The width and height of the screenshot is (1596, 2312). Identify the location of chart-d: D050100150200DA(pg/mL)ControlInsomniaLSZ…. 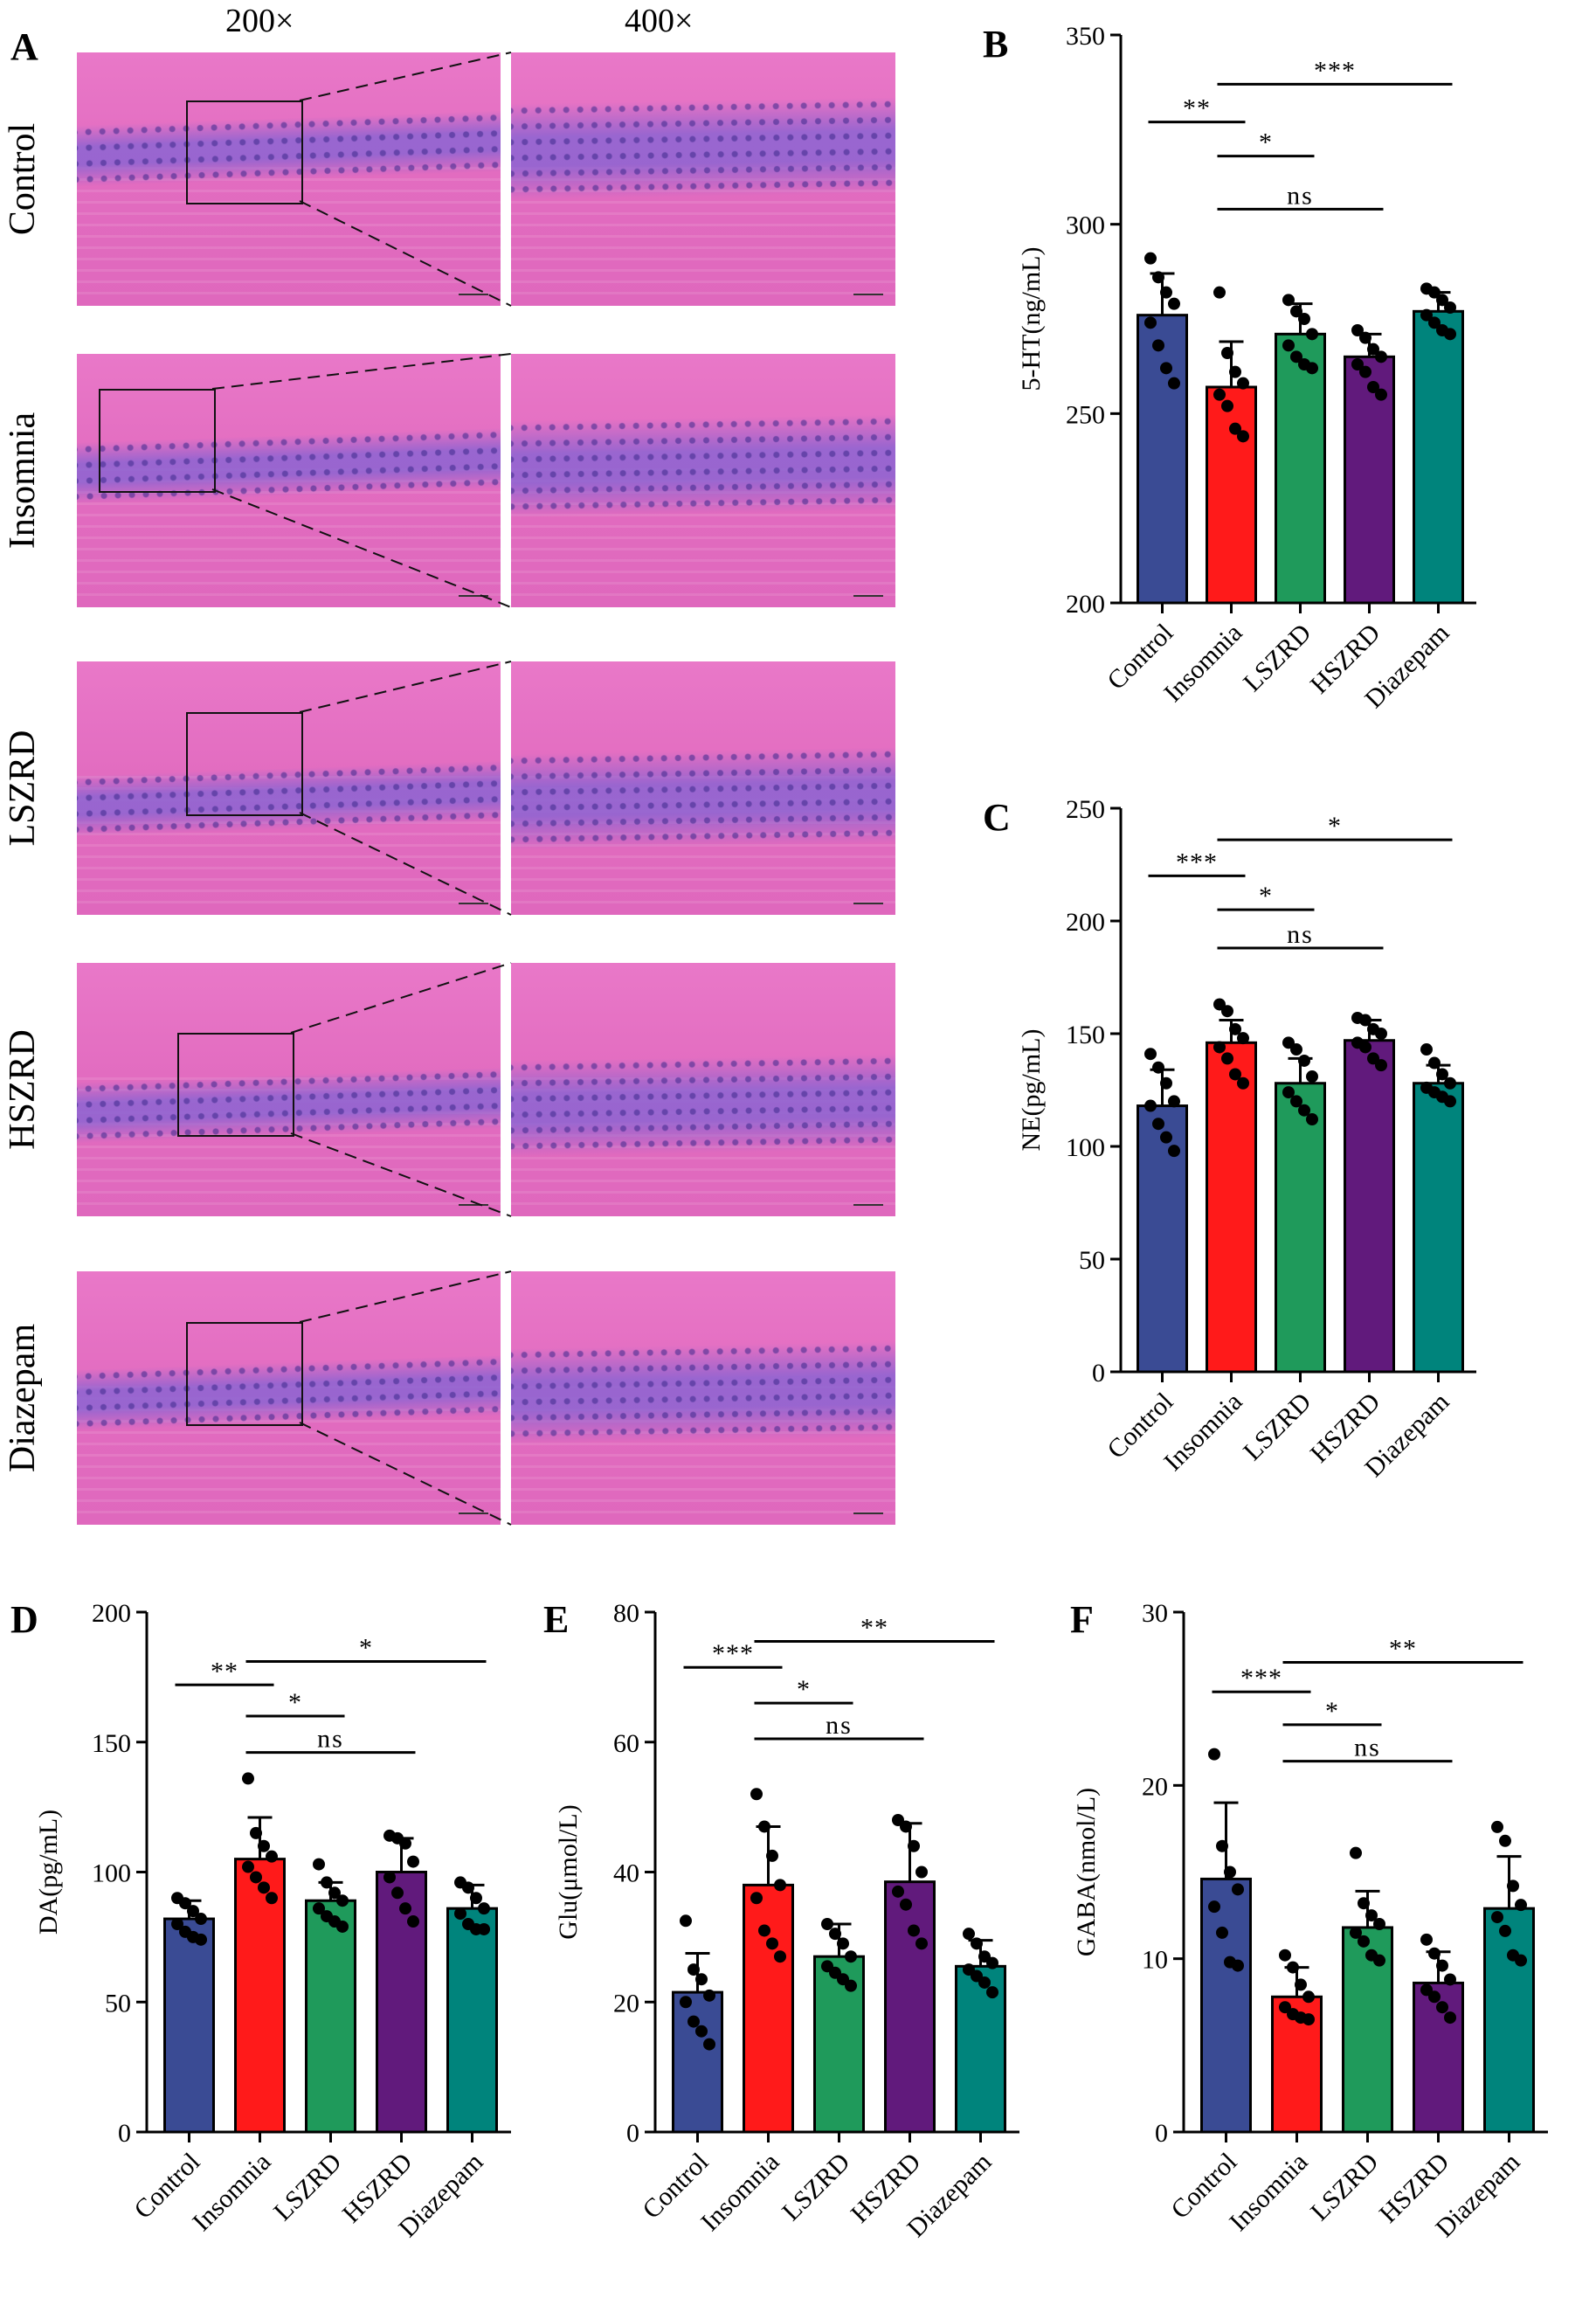
(260, 1920).